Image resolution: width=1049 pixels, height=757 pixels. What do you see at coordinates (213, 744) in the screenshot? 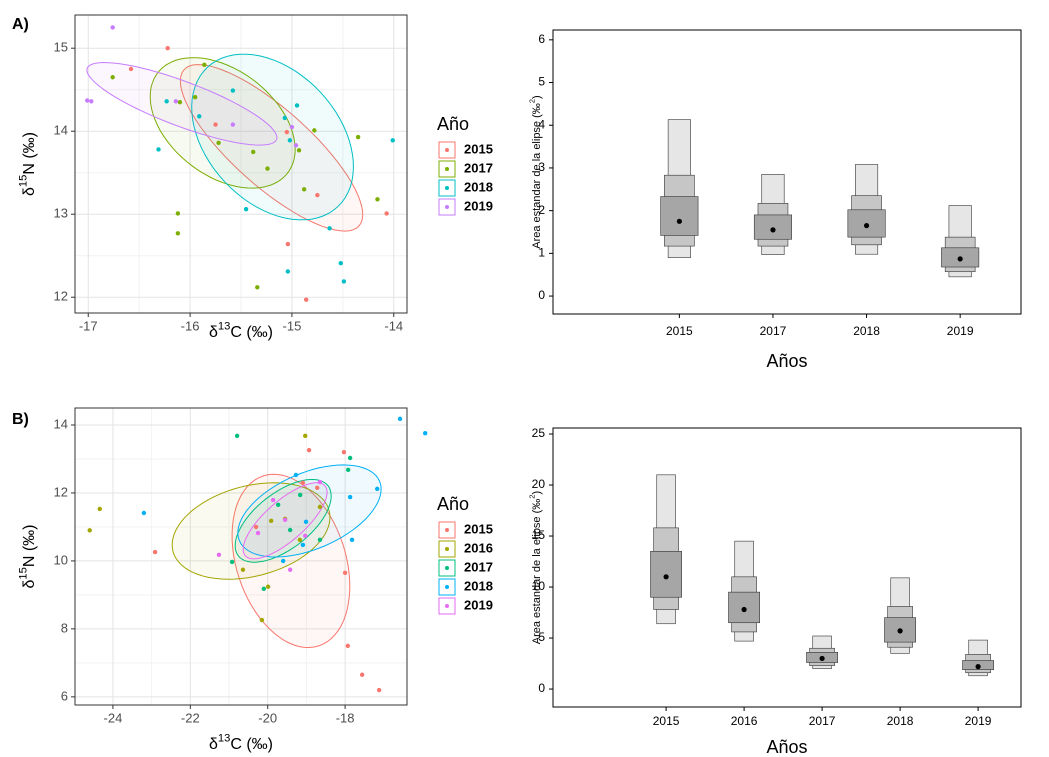
I see `x-axis-title-part: δ` at bounding box center [213, 744].